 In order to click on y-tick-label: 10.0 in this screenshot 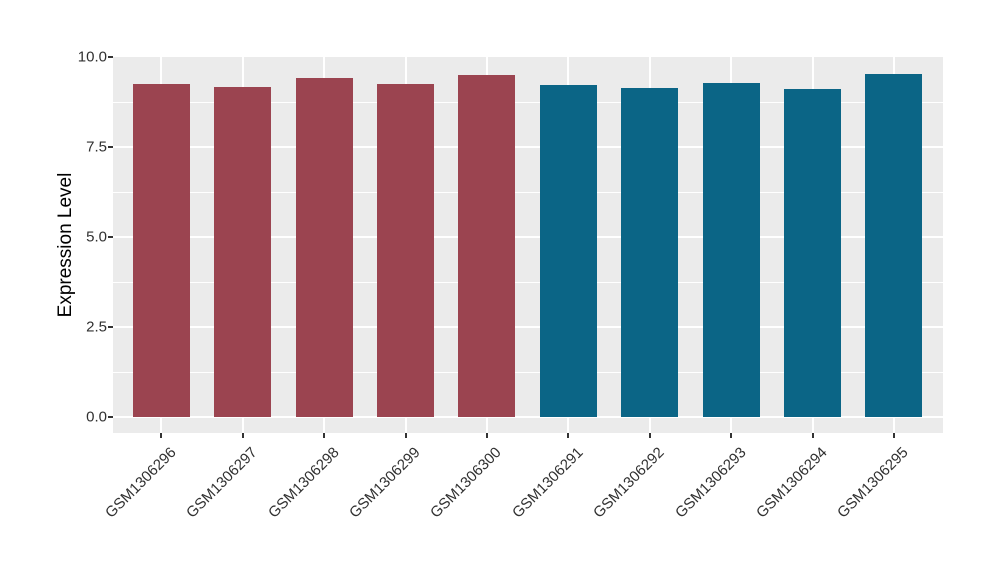, I will do `click(92, 57)`.